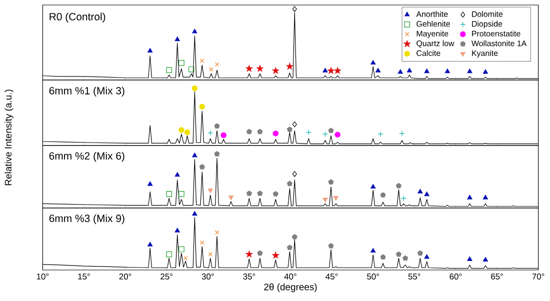  Describe the element at coordinates (332, 277) in the screenshot. I see `x-tick-label: 45°` at that location.